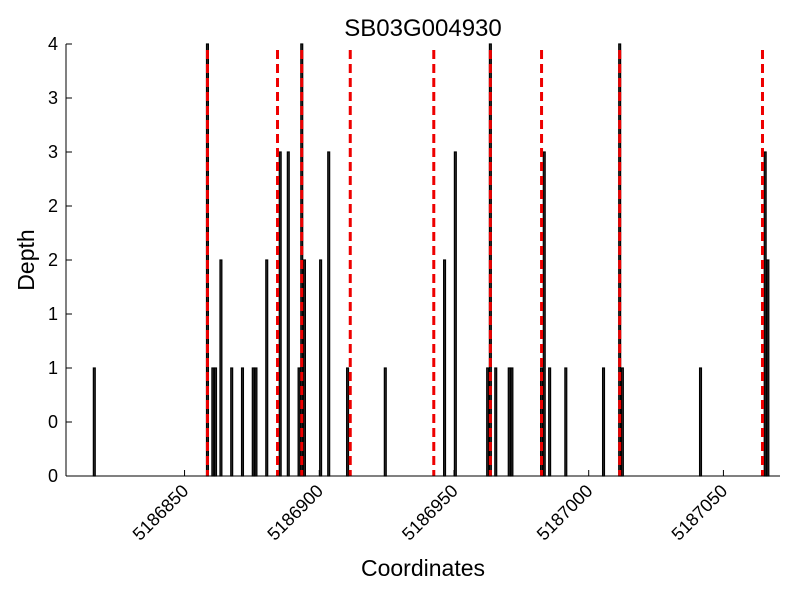 Image resolution: width=800 pixels, height=600 pixels. What do you see at coordinates (423, 568) in the screenshot?
I see `x-axis-title: Coordinates` at bounding box center [423, 568].